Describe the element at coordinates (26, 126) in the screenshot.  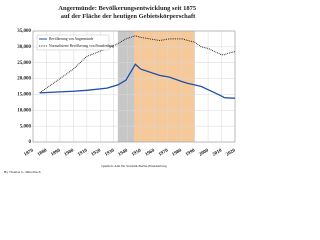
I see `y-tick-label: 5,000` at that location.